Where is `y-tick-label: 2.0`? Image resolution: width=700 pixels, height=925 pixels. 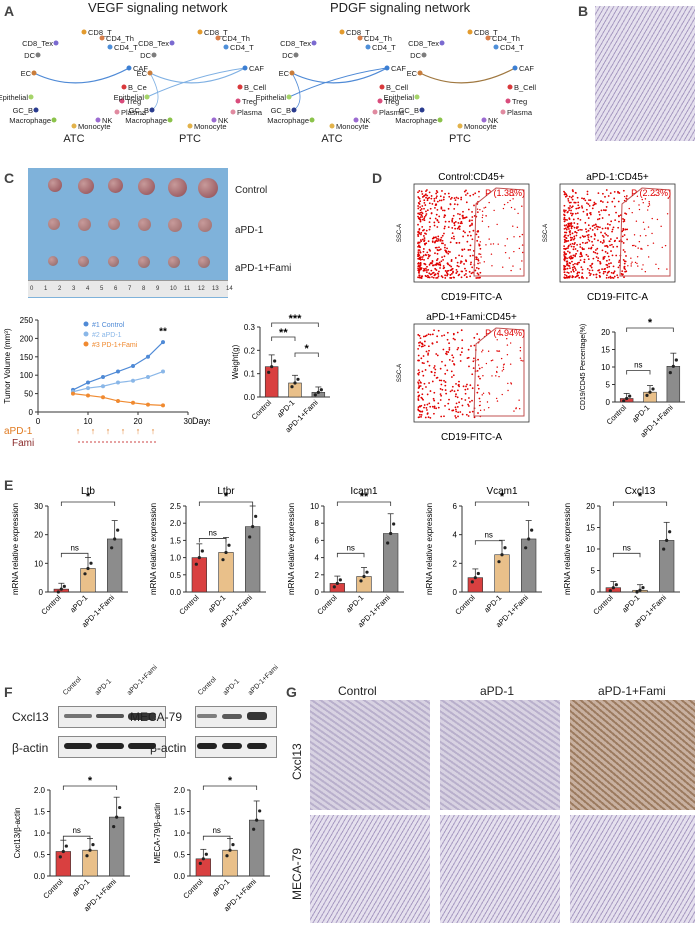 y-tick-label: 2.0 is located at coordinates (176, 523).